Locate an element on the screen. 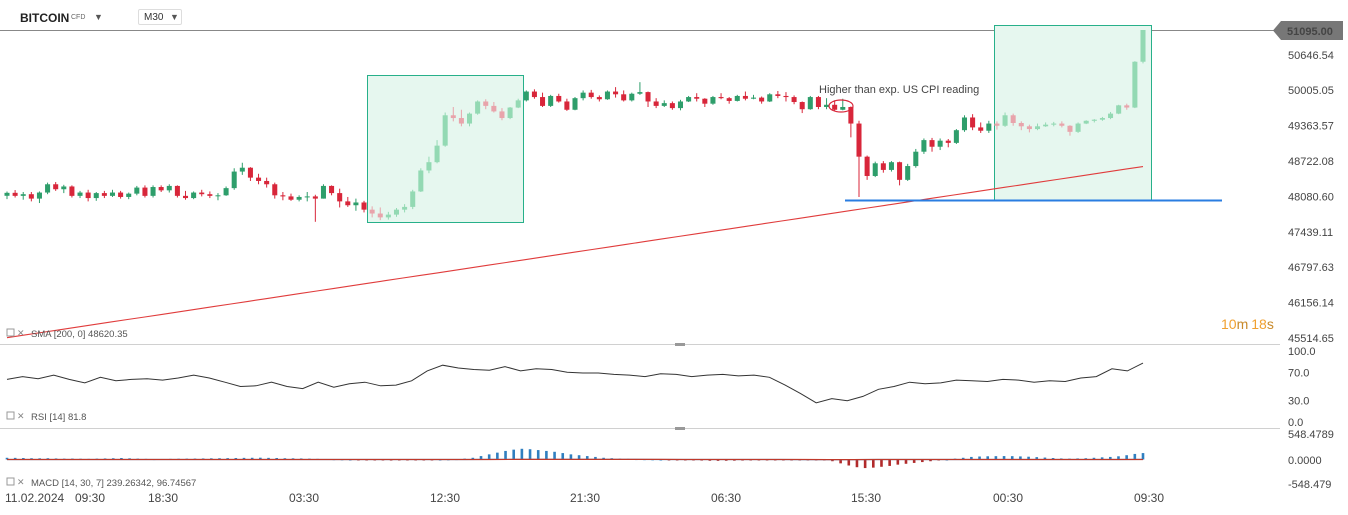 The image size is (1348, 515). rsi-line is located at coordinates (575, 383).